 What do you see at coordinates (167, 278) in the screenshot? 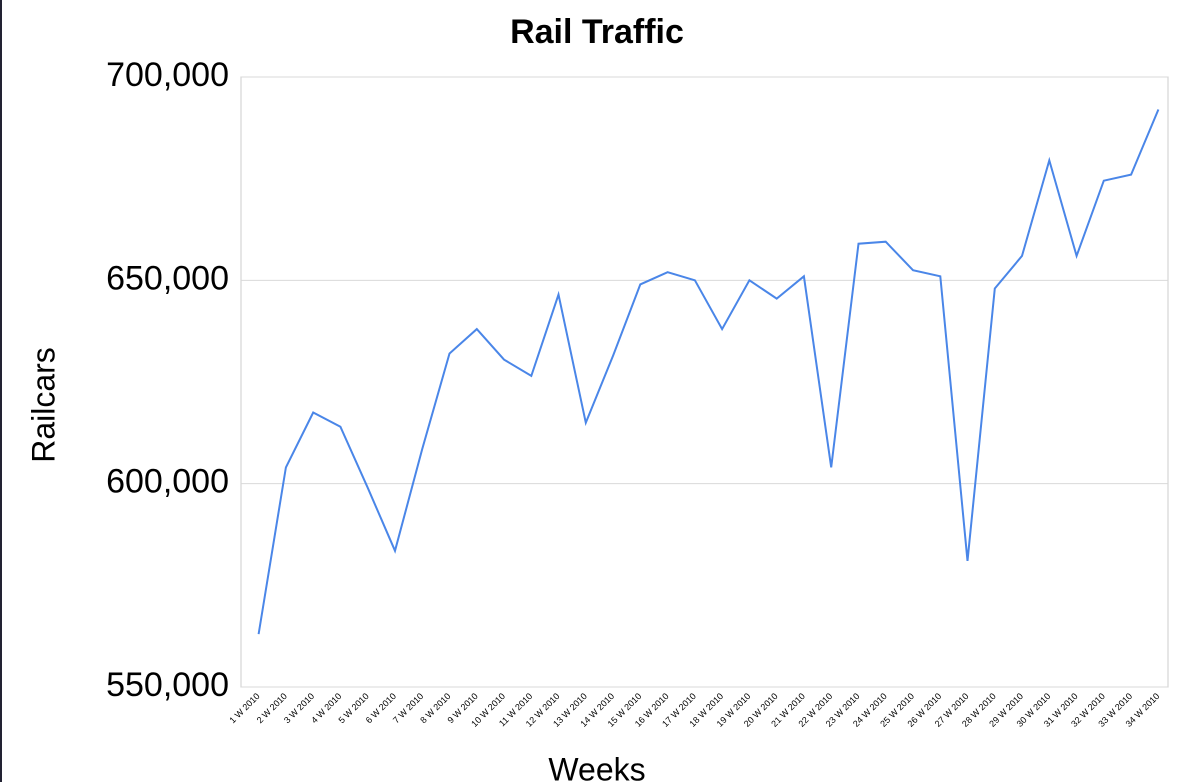
I see `y-tick-label: 650,000` at bounding box center [167, 278].